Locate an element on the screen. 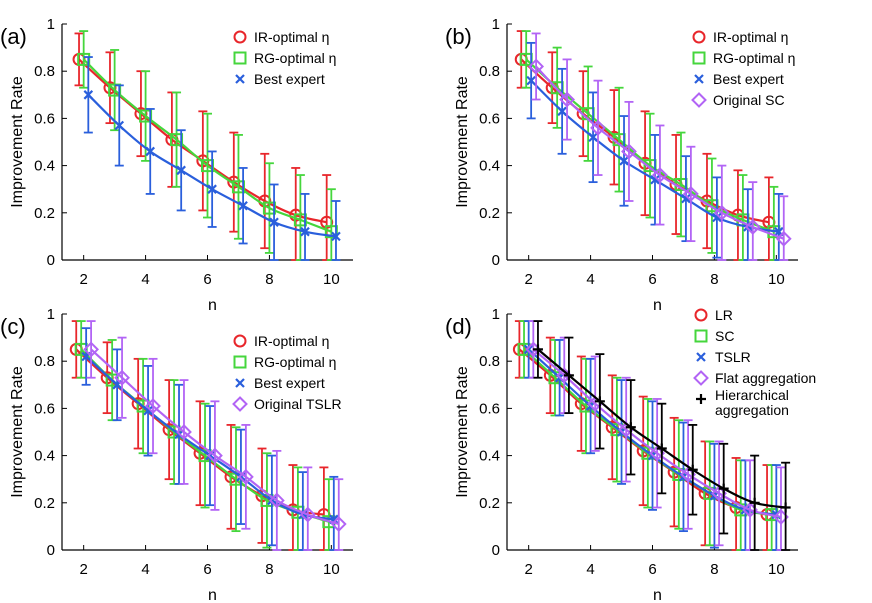 The width and height of the screenshot is (872, 603). legend-label: Original TSLR is located at coordinates (298, 404).